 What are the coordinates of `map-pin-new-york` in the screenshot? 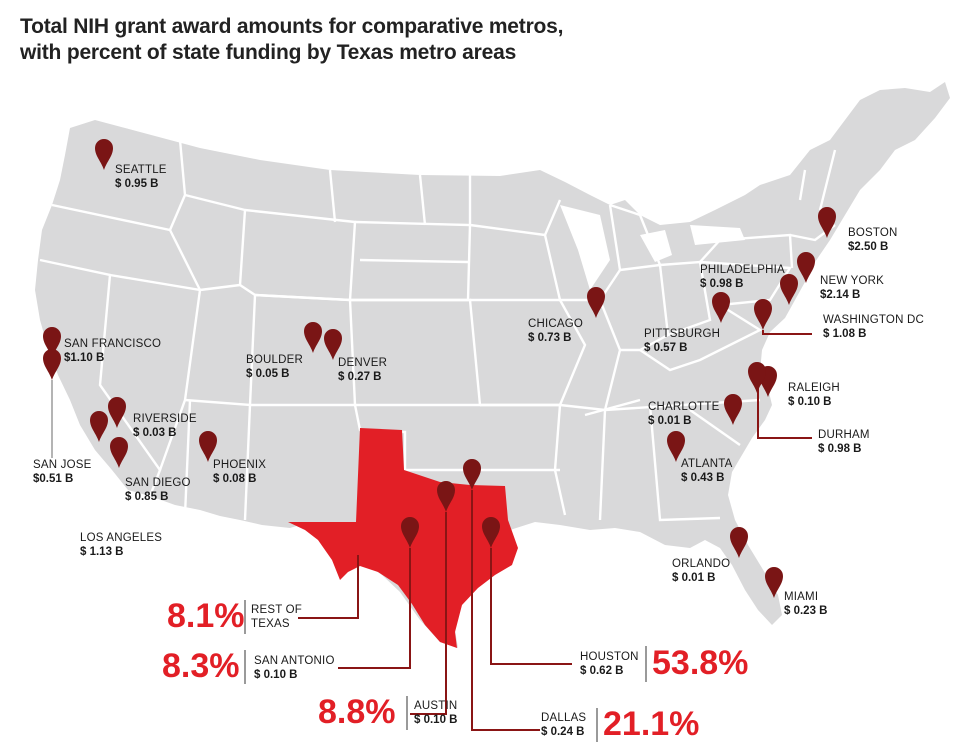 It's located at (789, 289).